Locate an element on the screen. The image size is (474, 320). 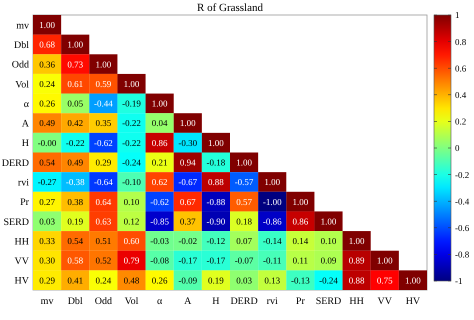
data-label: -0.24 is located at coordinates (132, 162).